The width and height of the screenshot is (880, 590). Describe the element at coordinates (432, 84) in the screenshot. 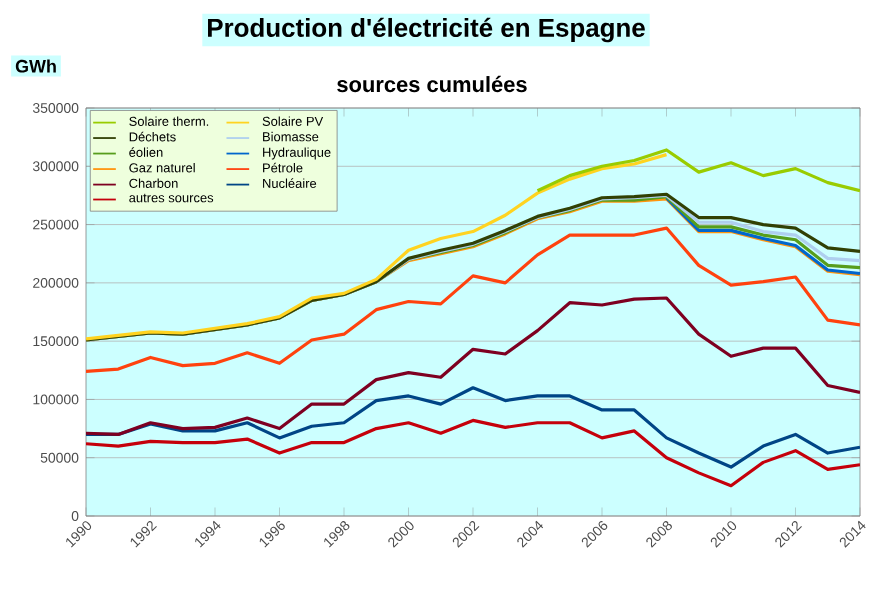

I see `chart-subtitle: sources cumulées` at that location.